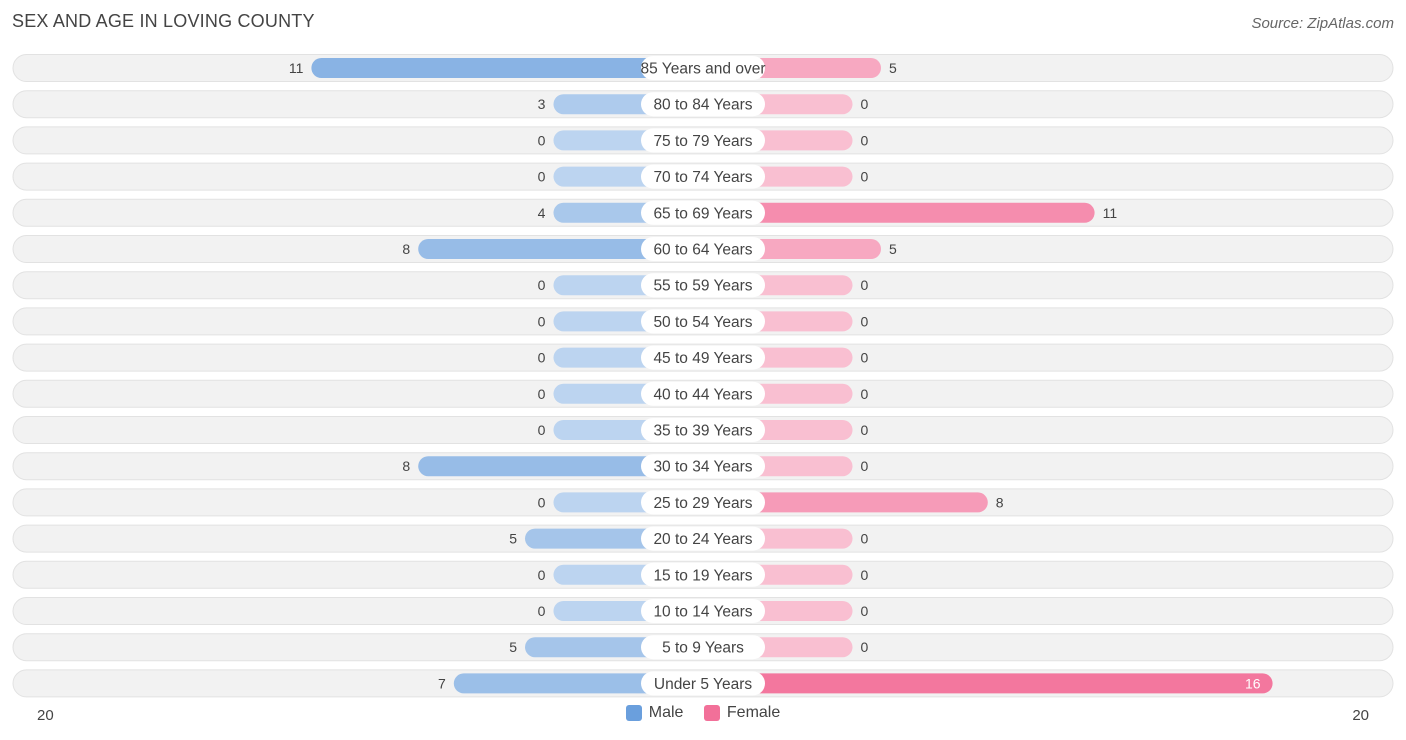 This screenshot has height=740, width=1406. What do you see at coordinates (542, 104) in the screenshot?
I see `male-value-label: 3` at bounding box center [542, 104].